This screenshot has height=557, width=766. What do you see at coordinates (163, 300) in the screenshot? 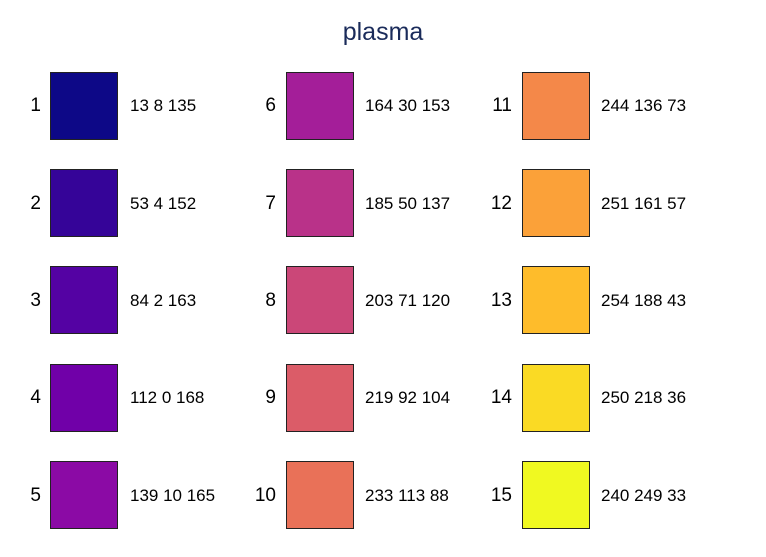
I see `color-rgb-3: 84 2 163` at bounding box center [163, 300].